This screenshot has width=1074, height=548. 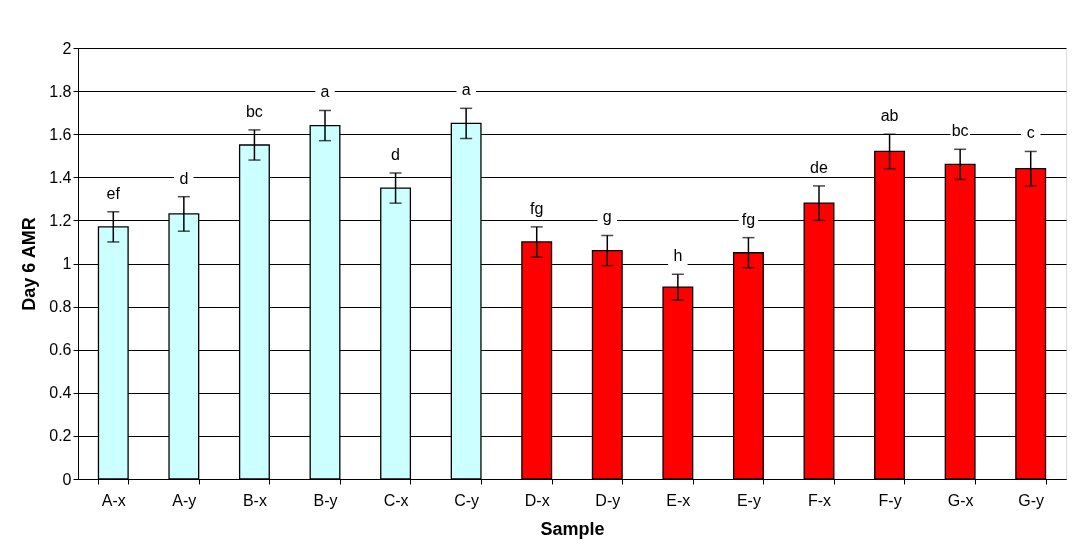 What do you see at coordinates (889, 116) in the screenshot?
I see `annotation: ab` at bounding box center [889, 116].